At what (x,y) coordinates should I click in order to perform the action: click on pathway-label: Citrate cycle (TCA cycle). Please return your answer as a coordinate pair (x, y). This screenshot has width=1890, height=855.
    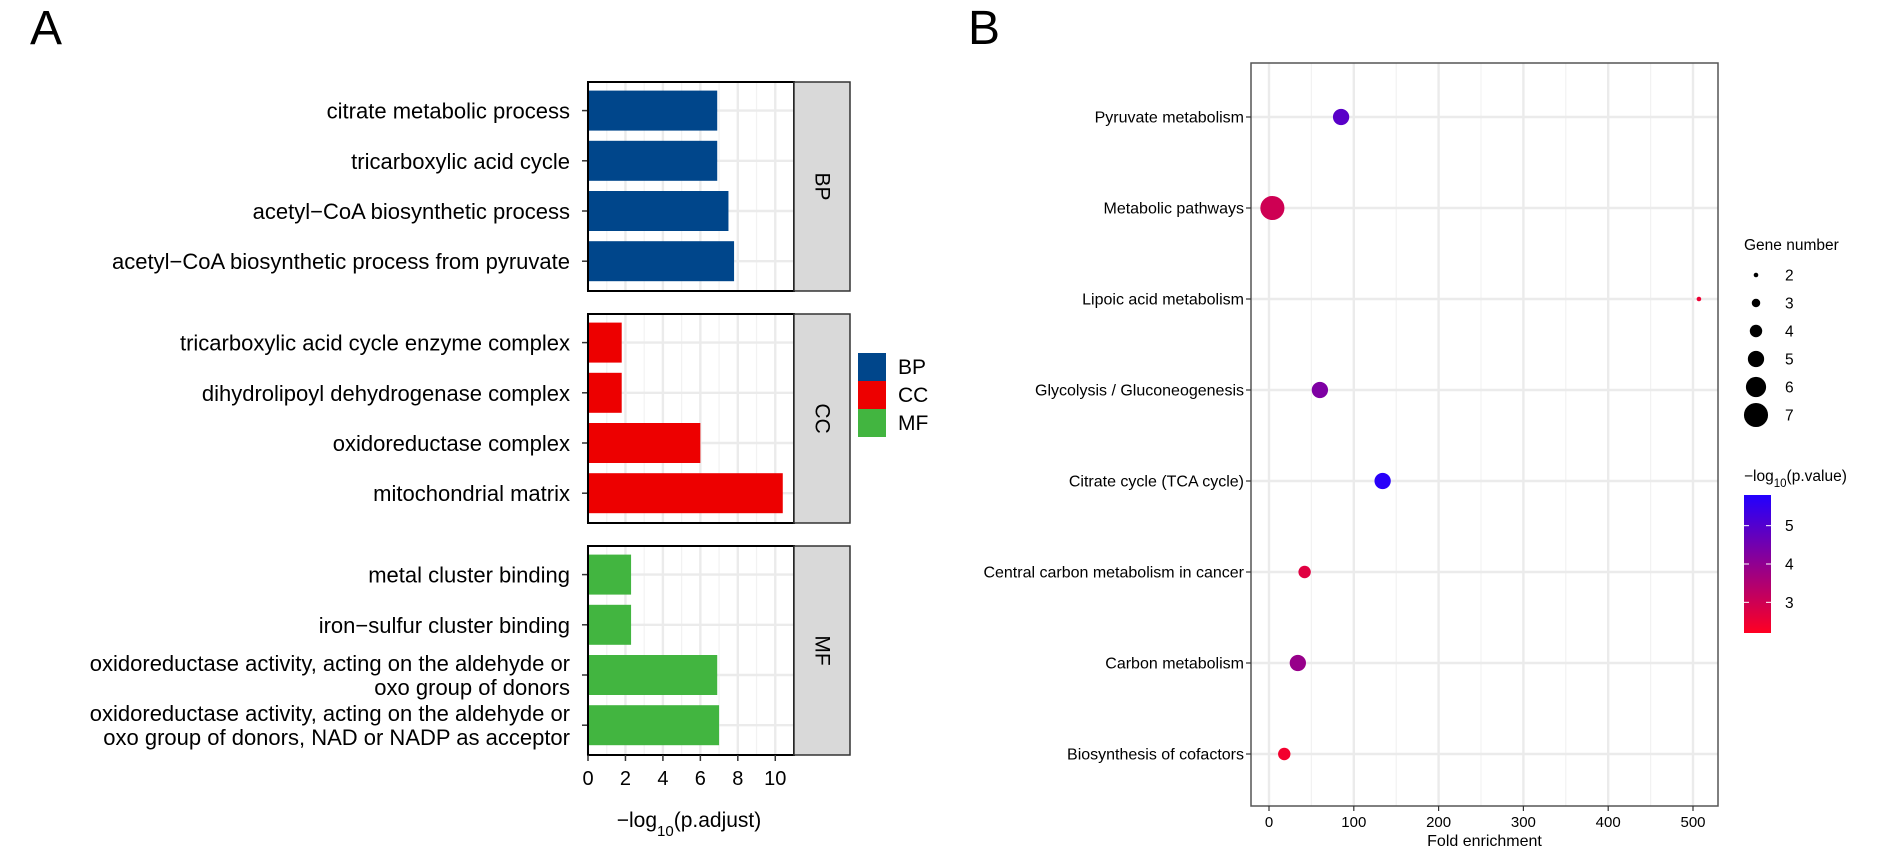
    Looking at the image, I should click on (1156, 482).